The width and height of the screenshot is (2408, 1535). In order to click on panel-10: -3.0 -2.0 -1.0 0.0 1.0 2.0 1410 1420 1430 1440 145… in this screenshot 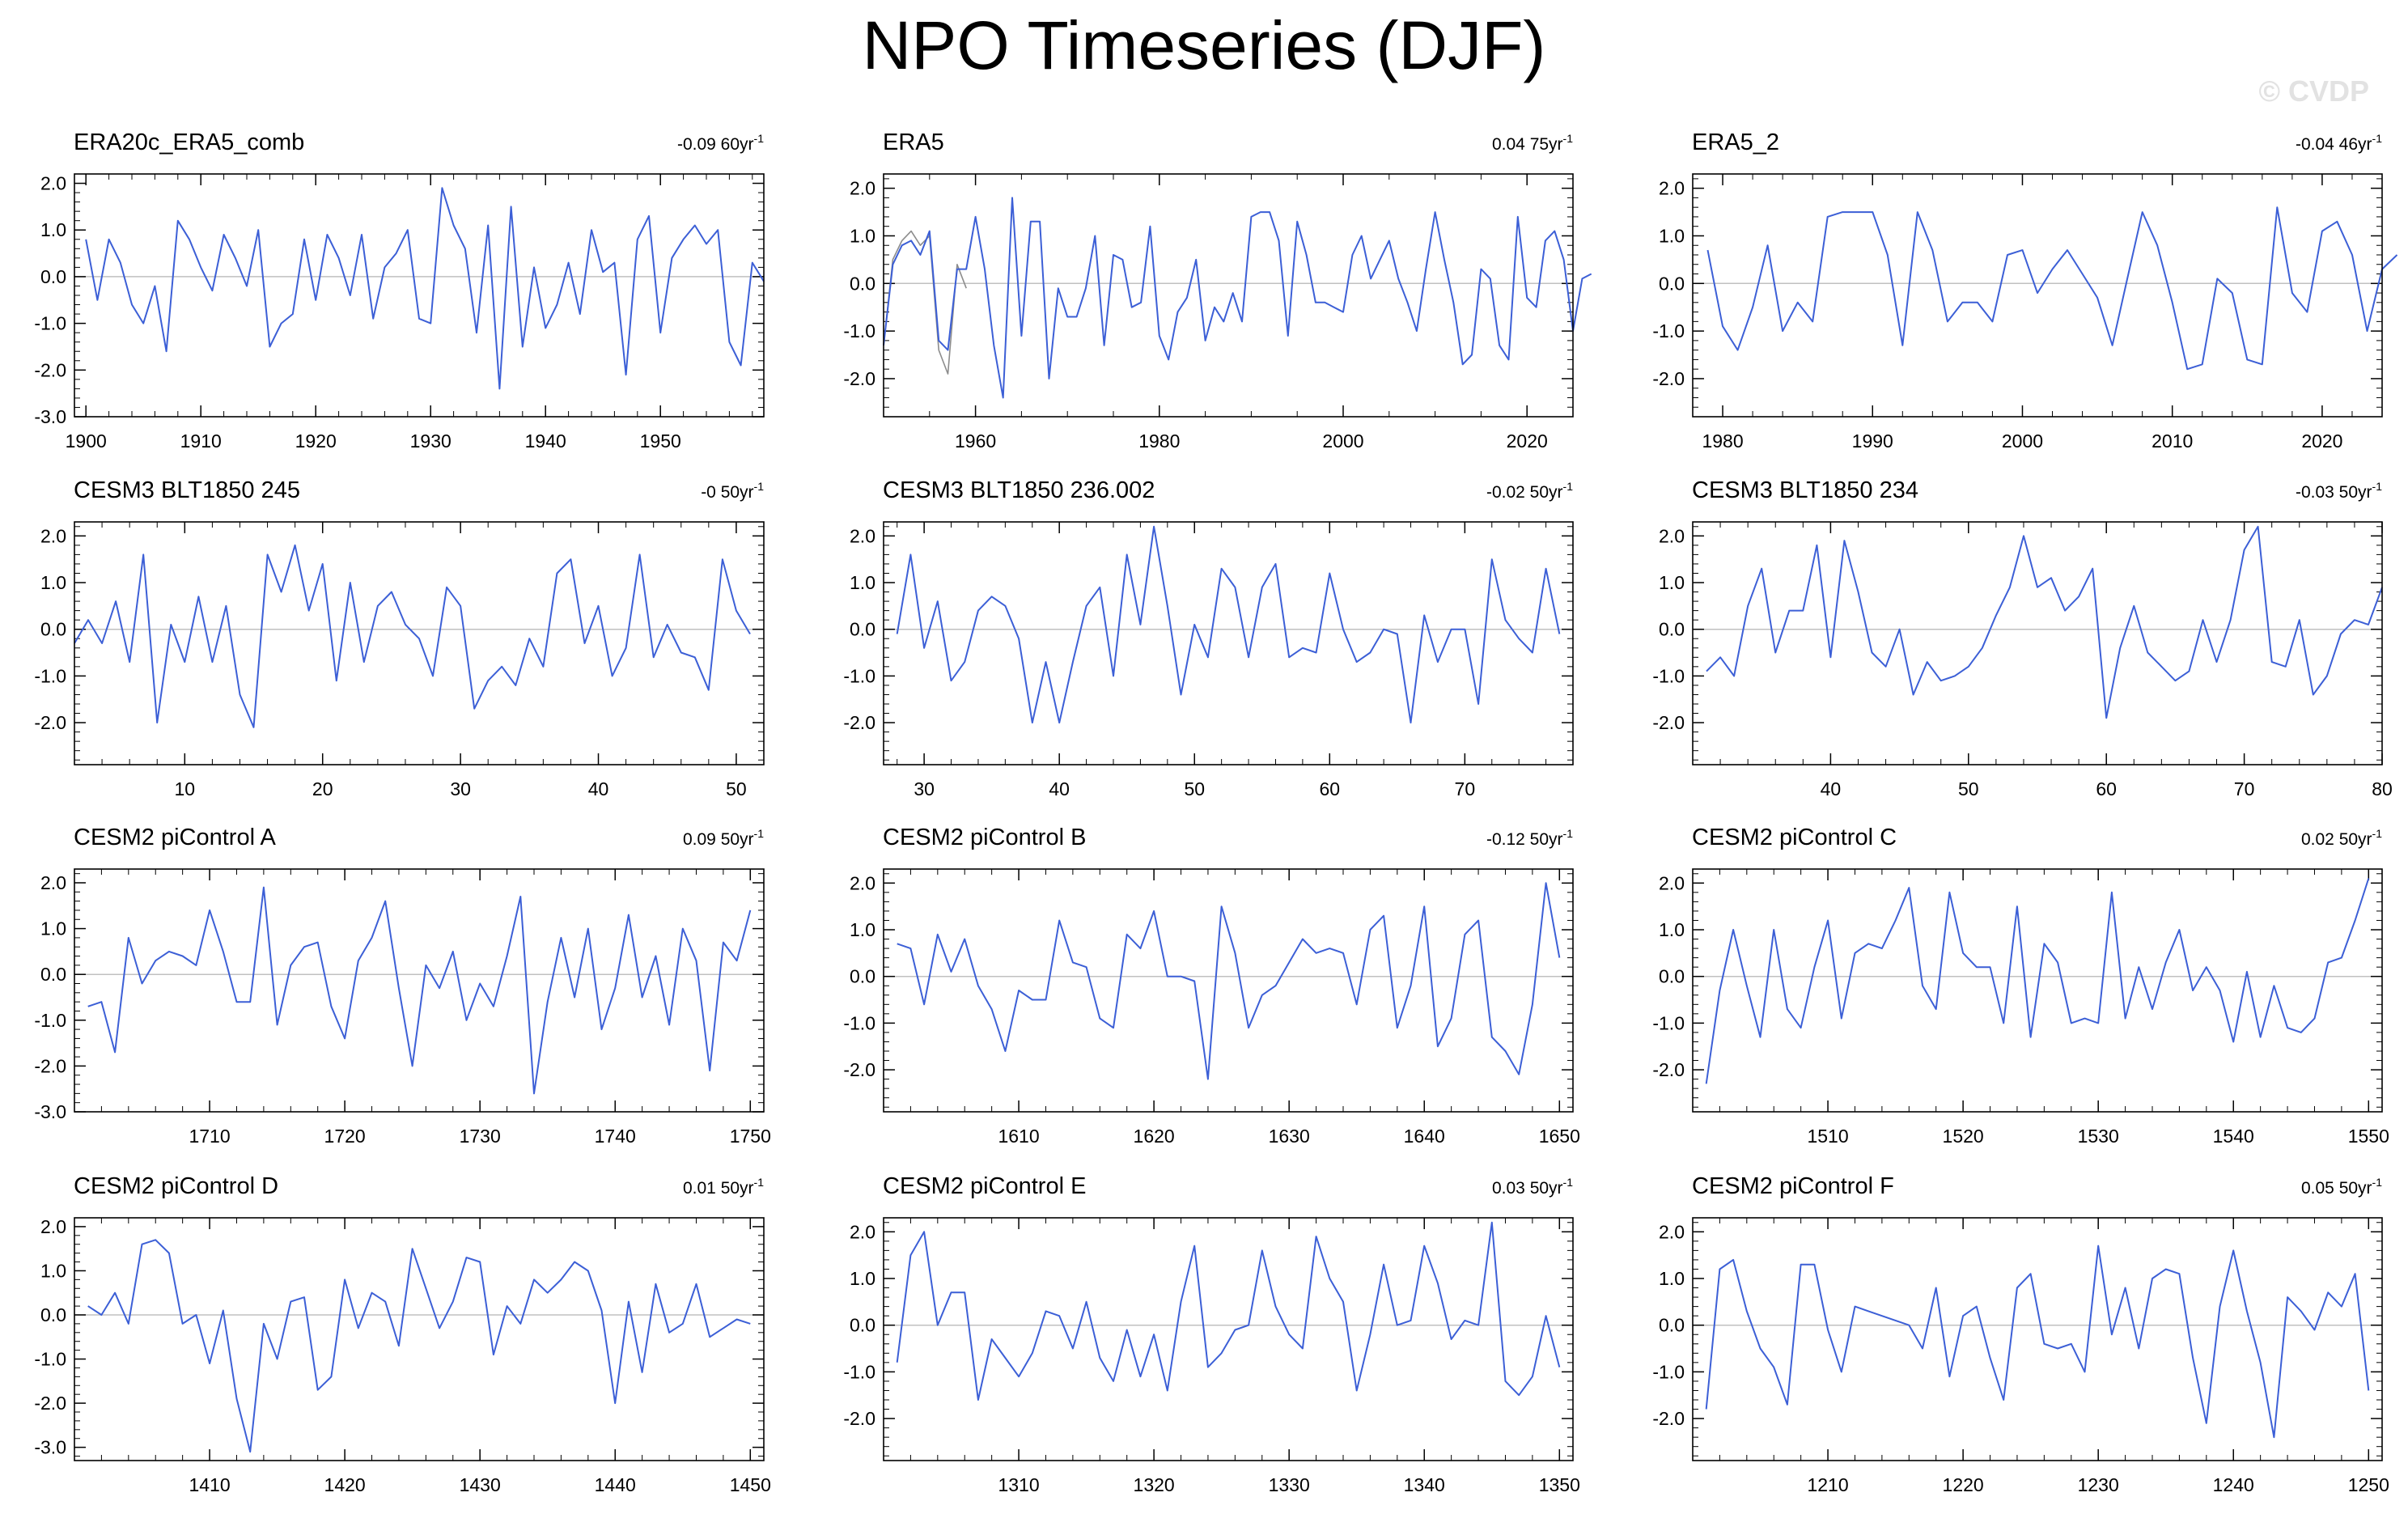, I will do `click(402, 1334)`.